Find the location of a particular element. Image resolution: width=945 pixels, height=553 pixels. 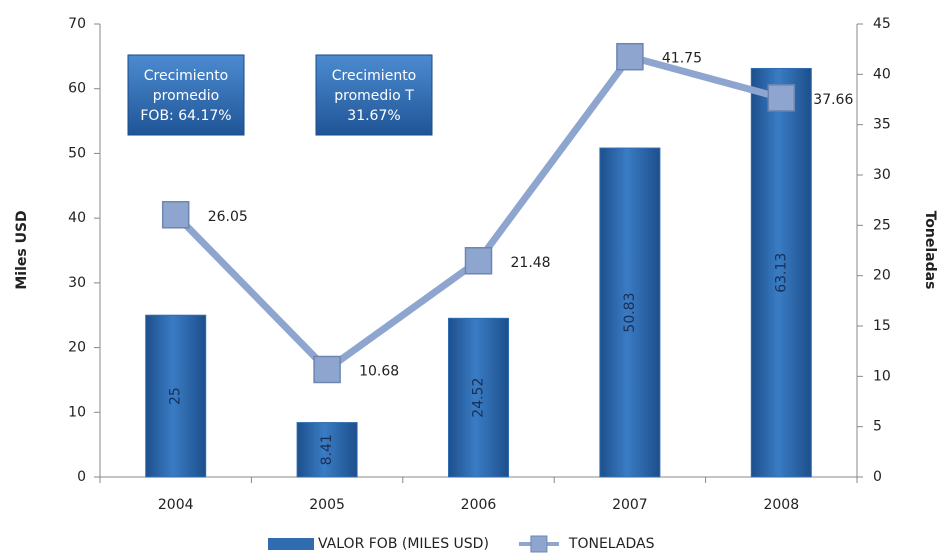

line-value-label: 26.05 is located at coordinates (228, 217).